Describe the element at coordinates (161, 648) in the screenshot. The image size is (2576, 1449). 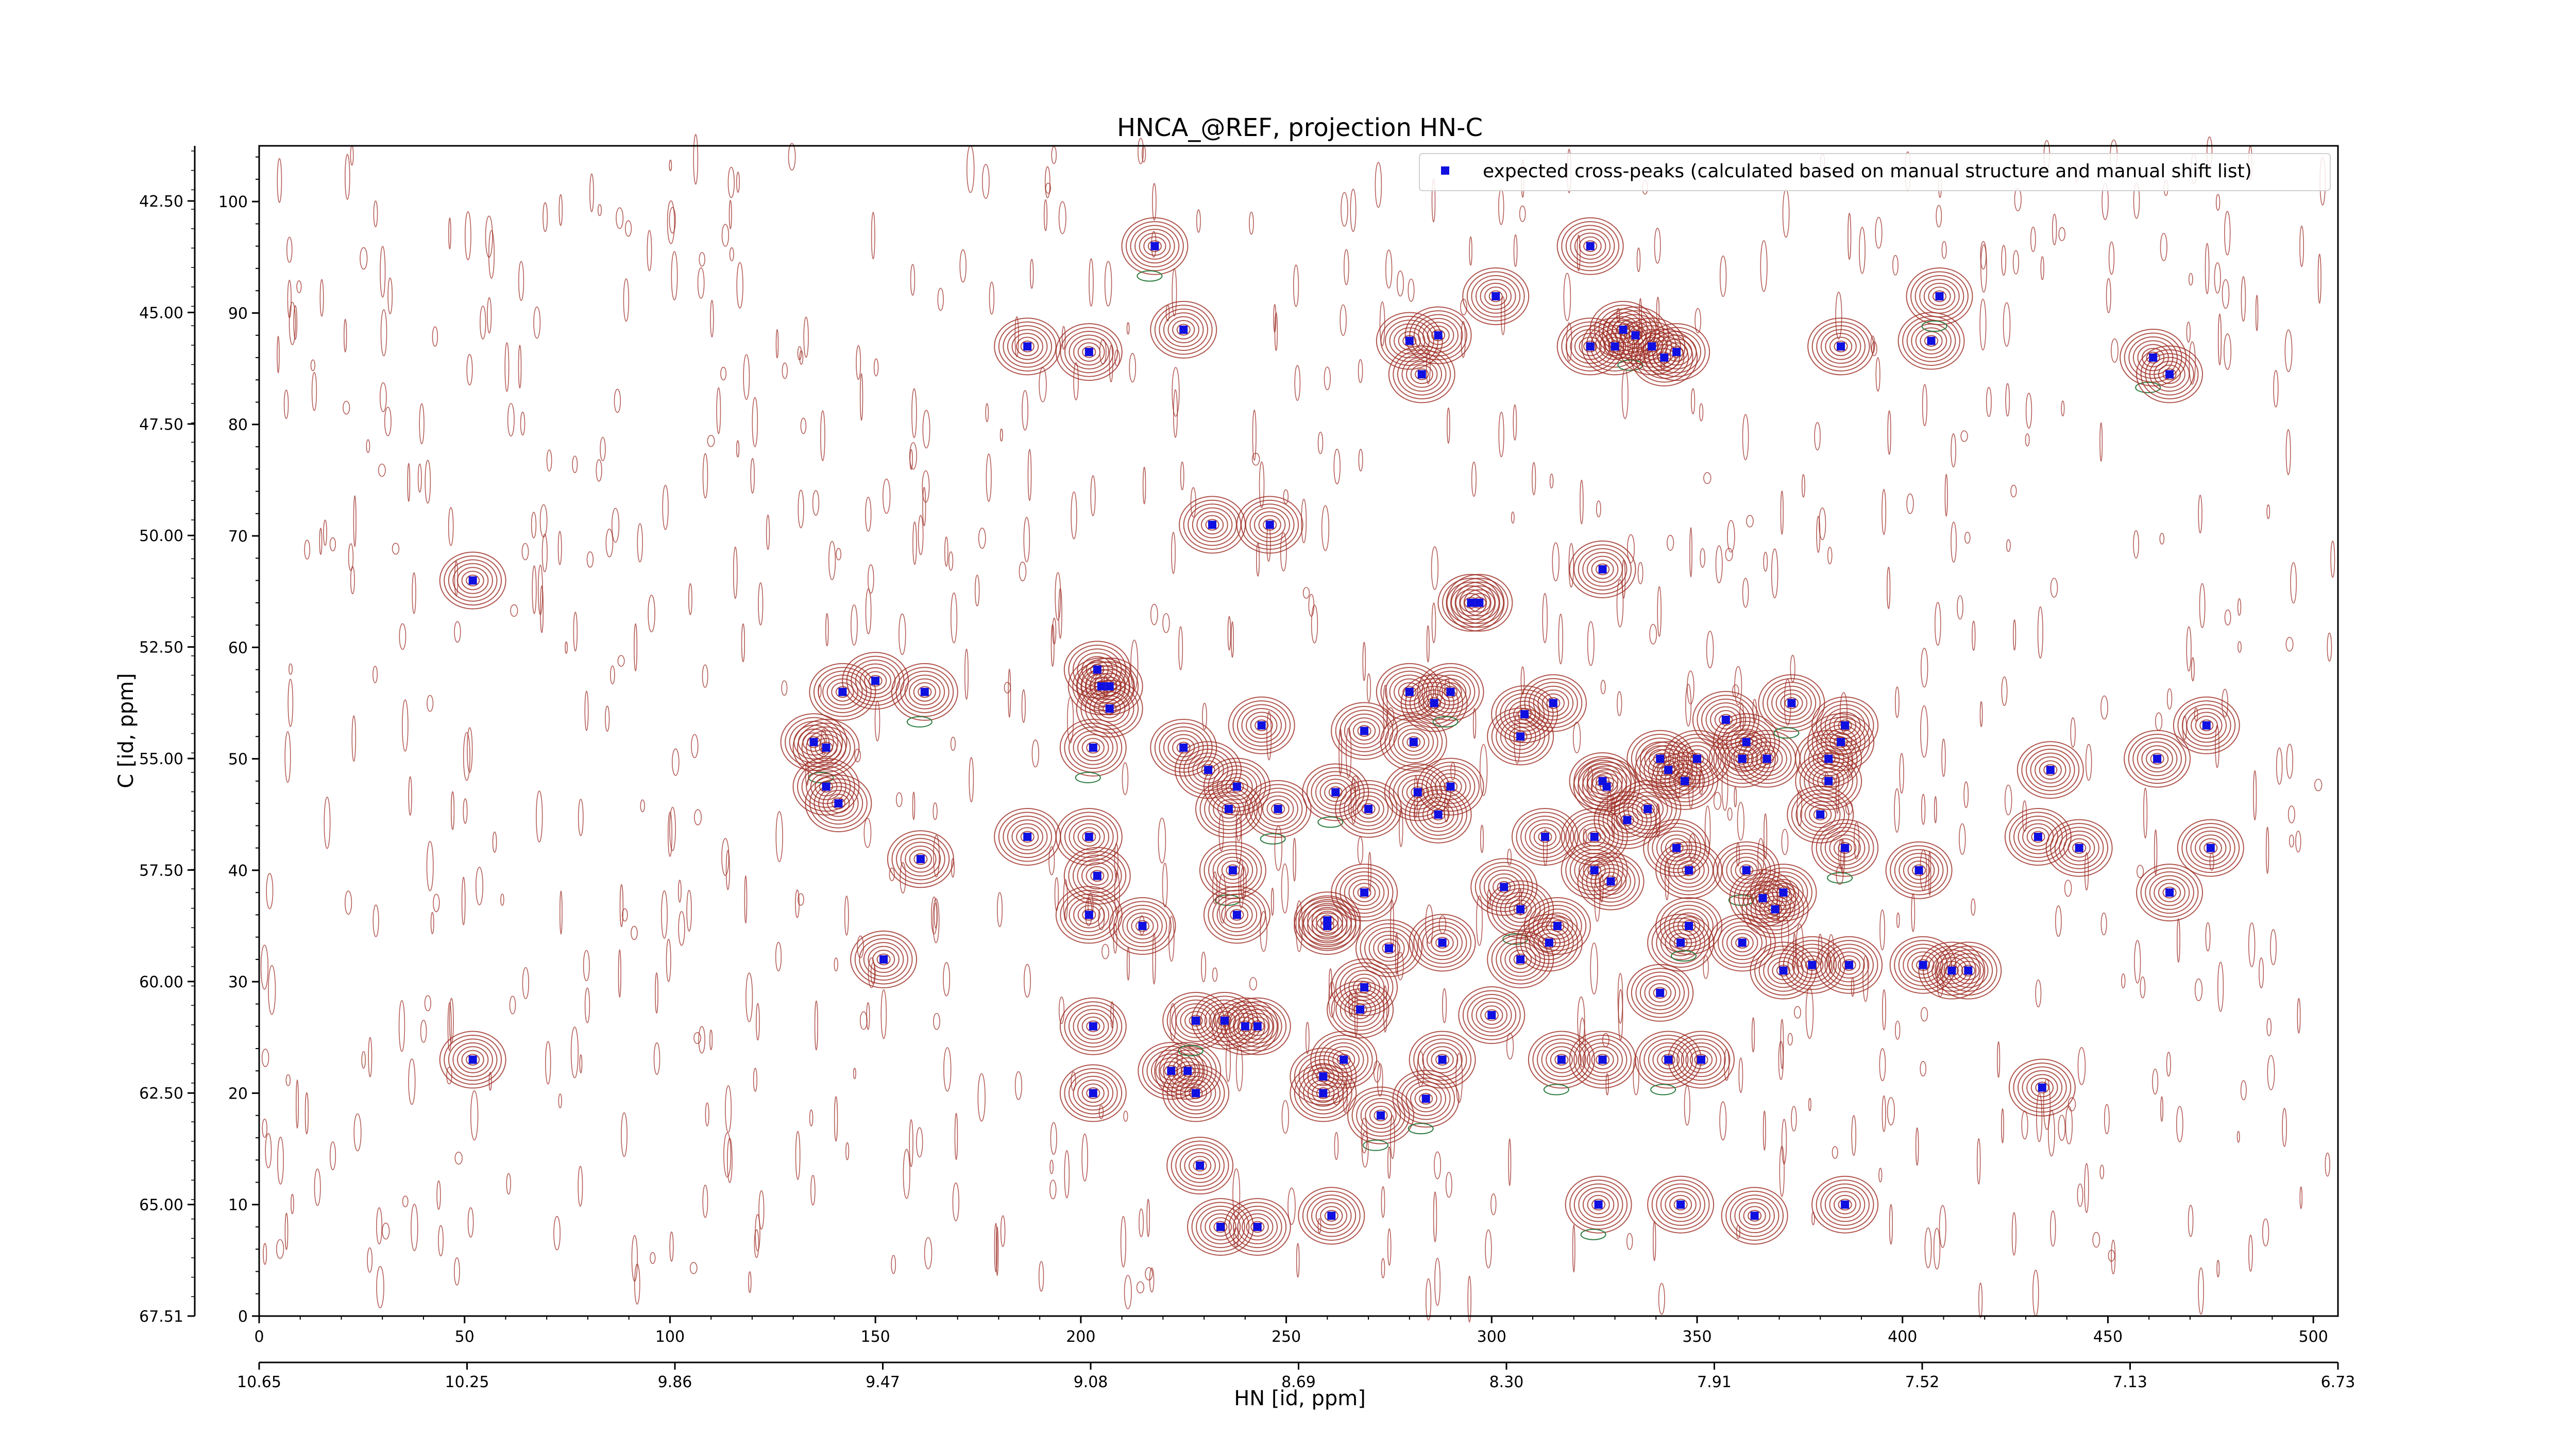
I see `y-ppm-tick-label: 52.50` at that location.